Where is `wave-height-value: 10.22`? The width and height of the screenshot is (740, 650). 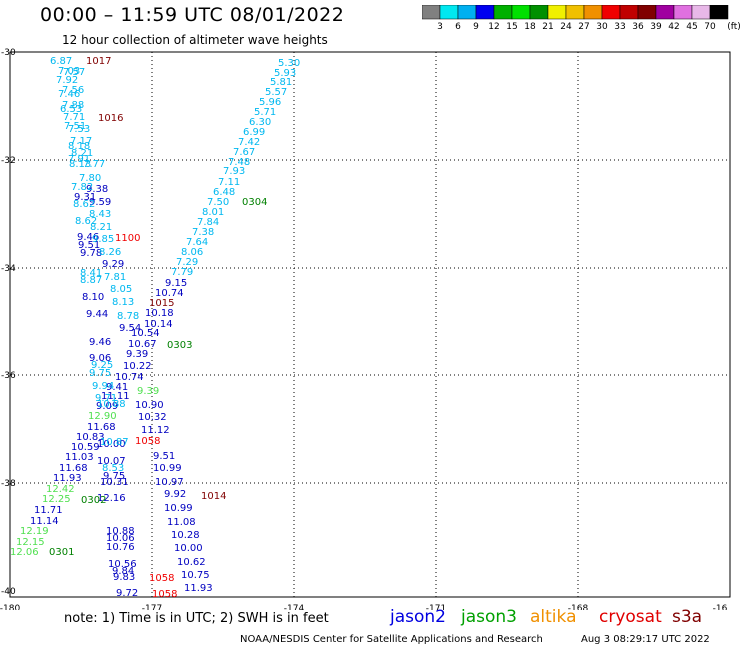
wave-height-value: 10.22 is located at coordinates (137, 366).